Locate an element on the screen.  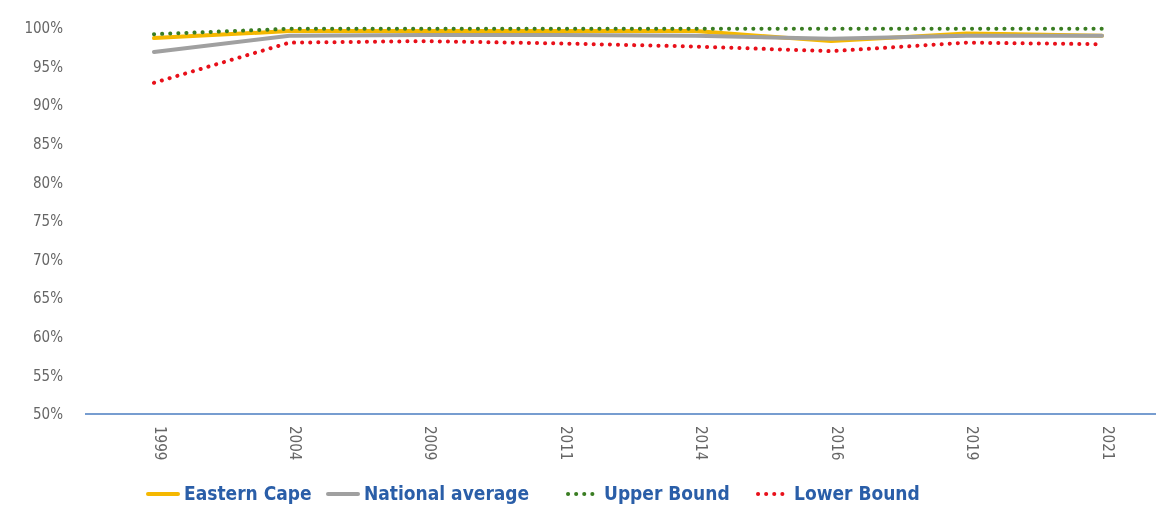
legend-label: Eastern Cape is located at coordinates (248, 493).